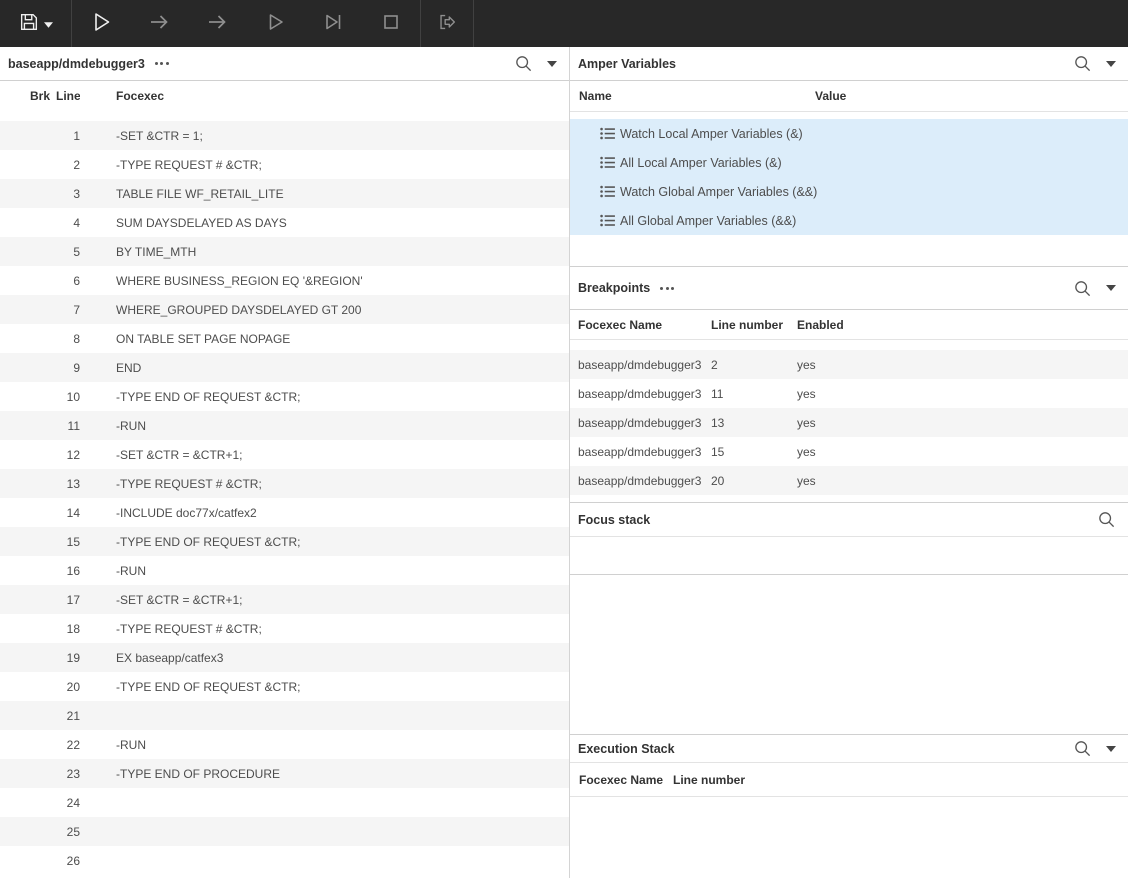 The width and height of the screenshot is (1128, 878). I want to click on amper-variables-group-label: All Global Amper Variables (&&), so click(708, 220).